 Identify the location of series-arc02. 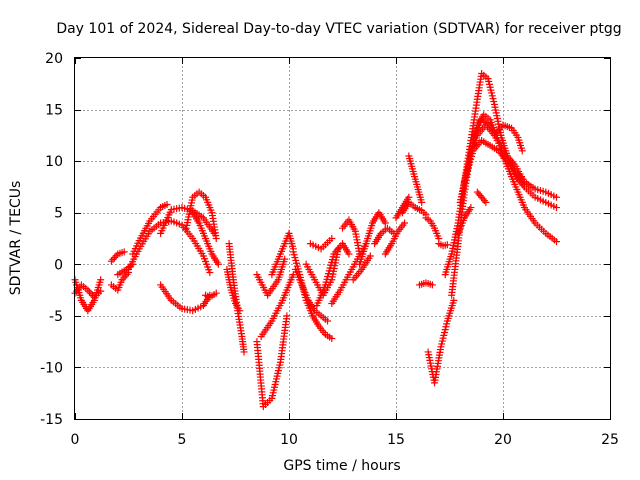
(88, 291).